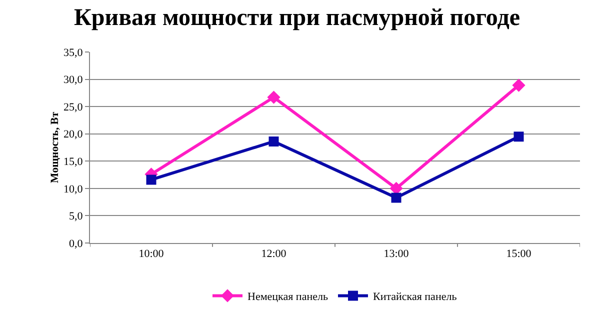 This screenshot has width=594, height=322. Describe the element at coordinates (74, 134) in the screenshot. I see `y-tick-label: 20,0` at that location.